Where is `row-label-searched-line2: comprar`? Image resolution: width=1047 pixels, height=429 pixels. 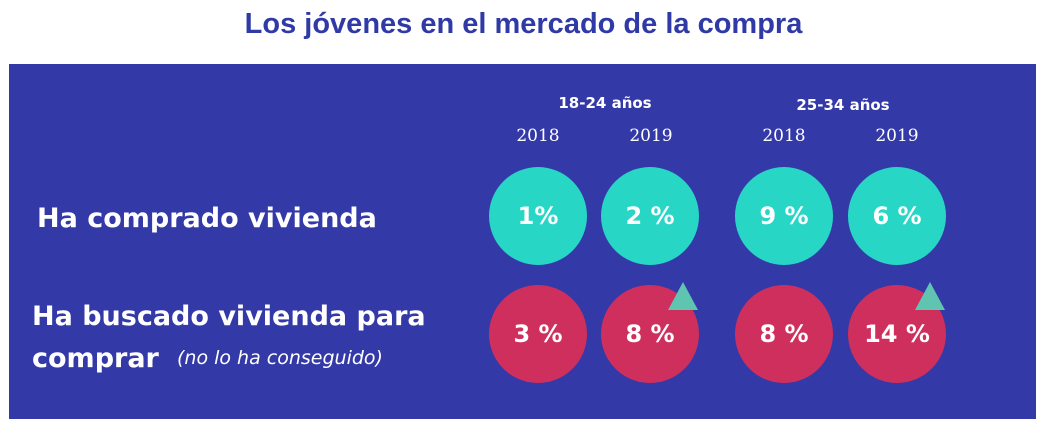
row-label-searched-line2: comprar is located at coordinates (95, 358).